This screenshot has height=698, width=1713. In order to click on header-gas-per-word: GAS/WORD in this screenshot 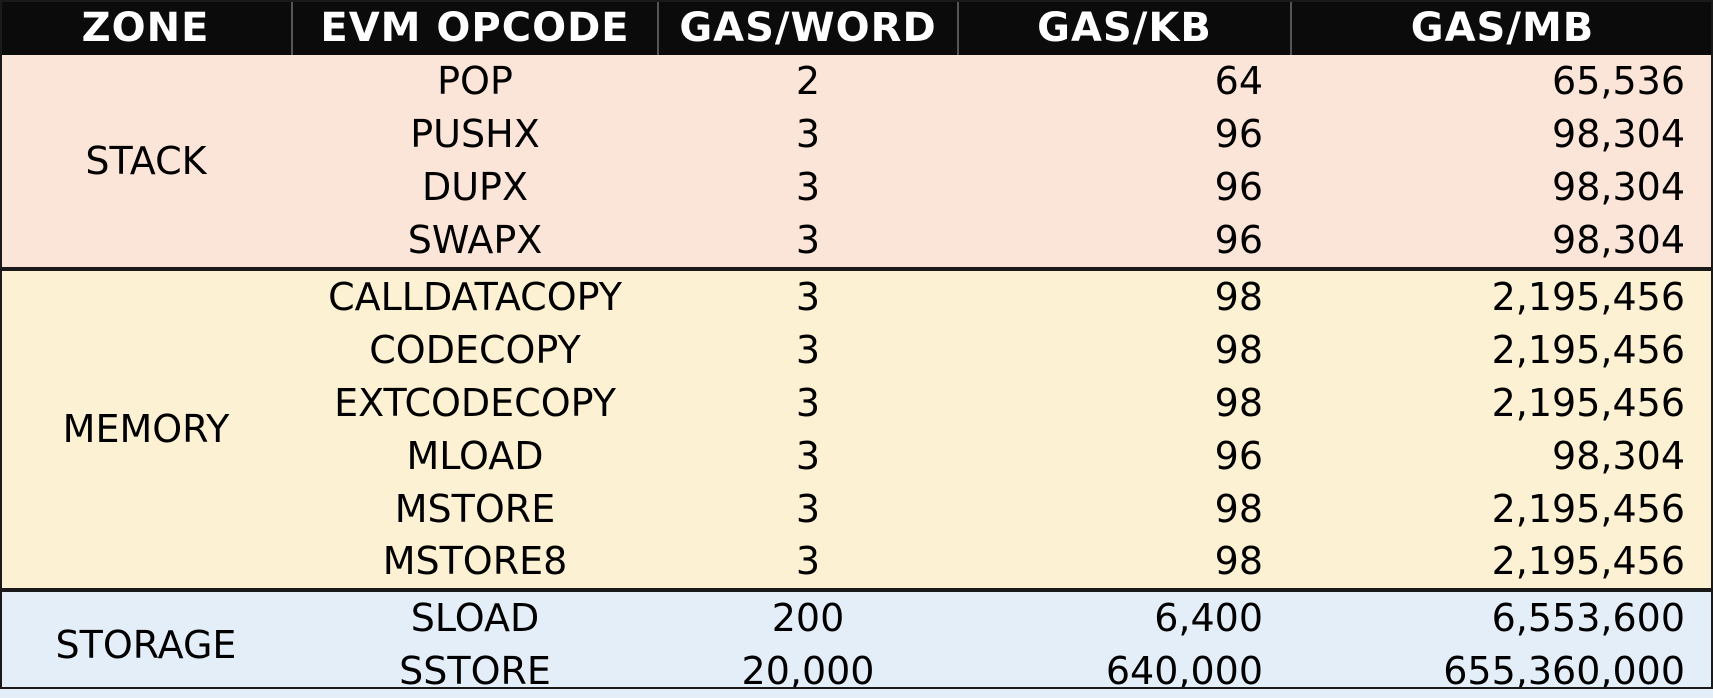, I will do `click(808, 27)`.